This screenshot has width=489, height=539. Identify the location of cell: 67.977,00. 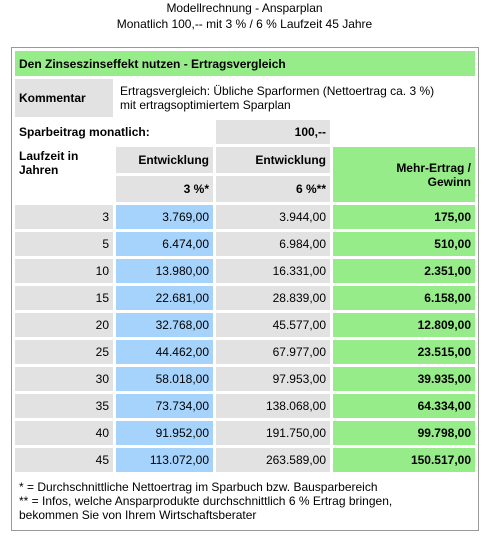
(273, 352).